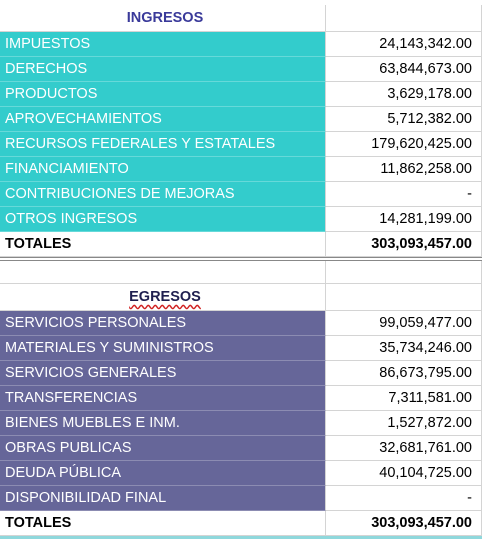 This screenshot has width=482, height=547. What do you see at coordinates (163, 323) in the screenshot?
I see `row-label: SERVICIOS PERSONALES` at bounding box center [163, 323].